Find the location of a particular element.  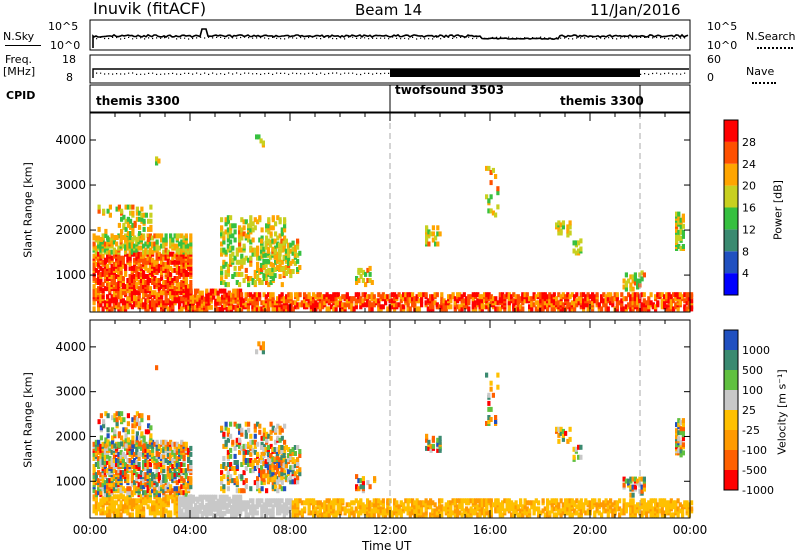

freq-tick-bottom: 8 is located at coordinates (69, 77).